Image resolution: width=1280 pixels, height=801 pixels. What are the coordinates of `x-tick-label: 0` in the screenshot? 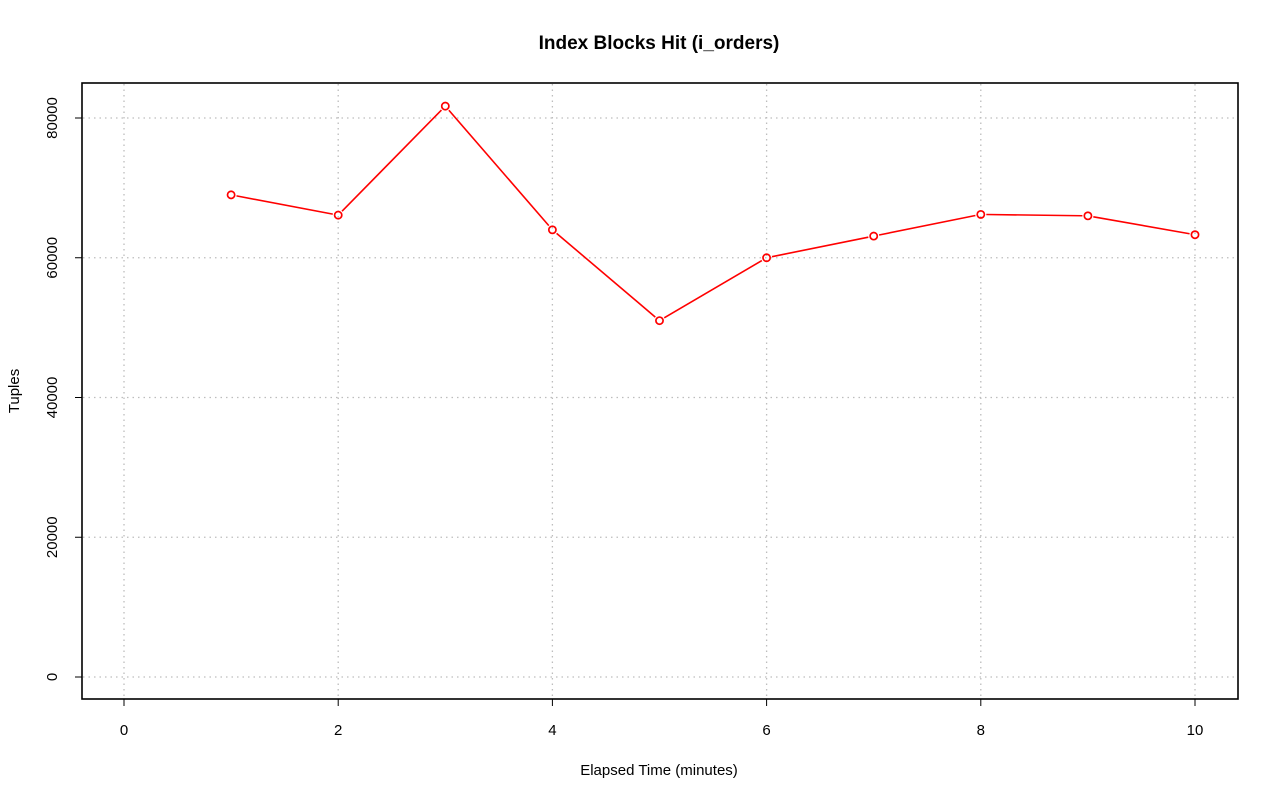 It's located at (124, 730).